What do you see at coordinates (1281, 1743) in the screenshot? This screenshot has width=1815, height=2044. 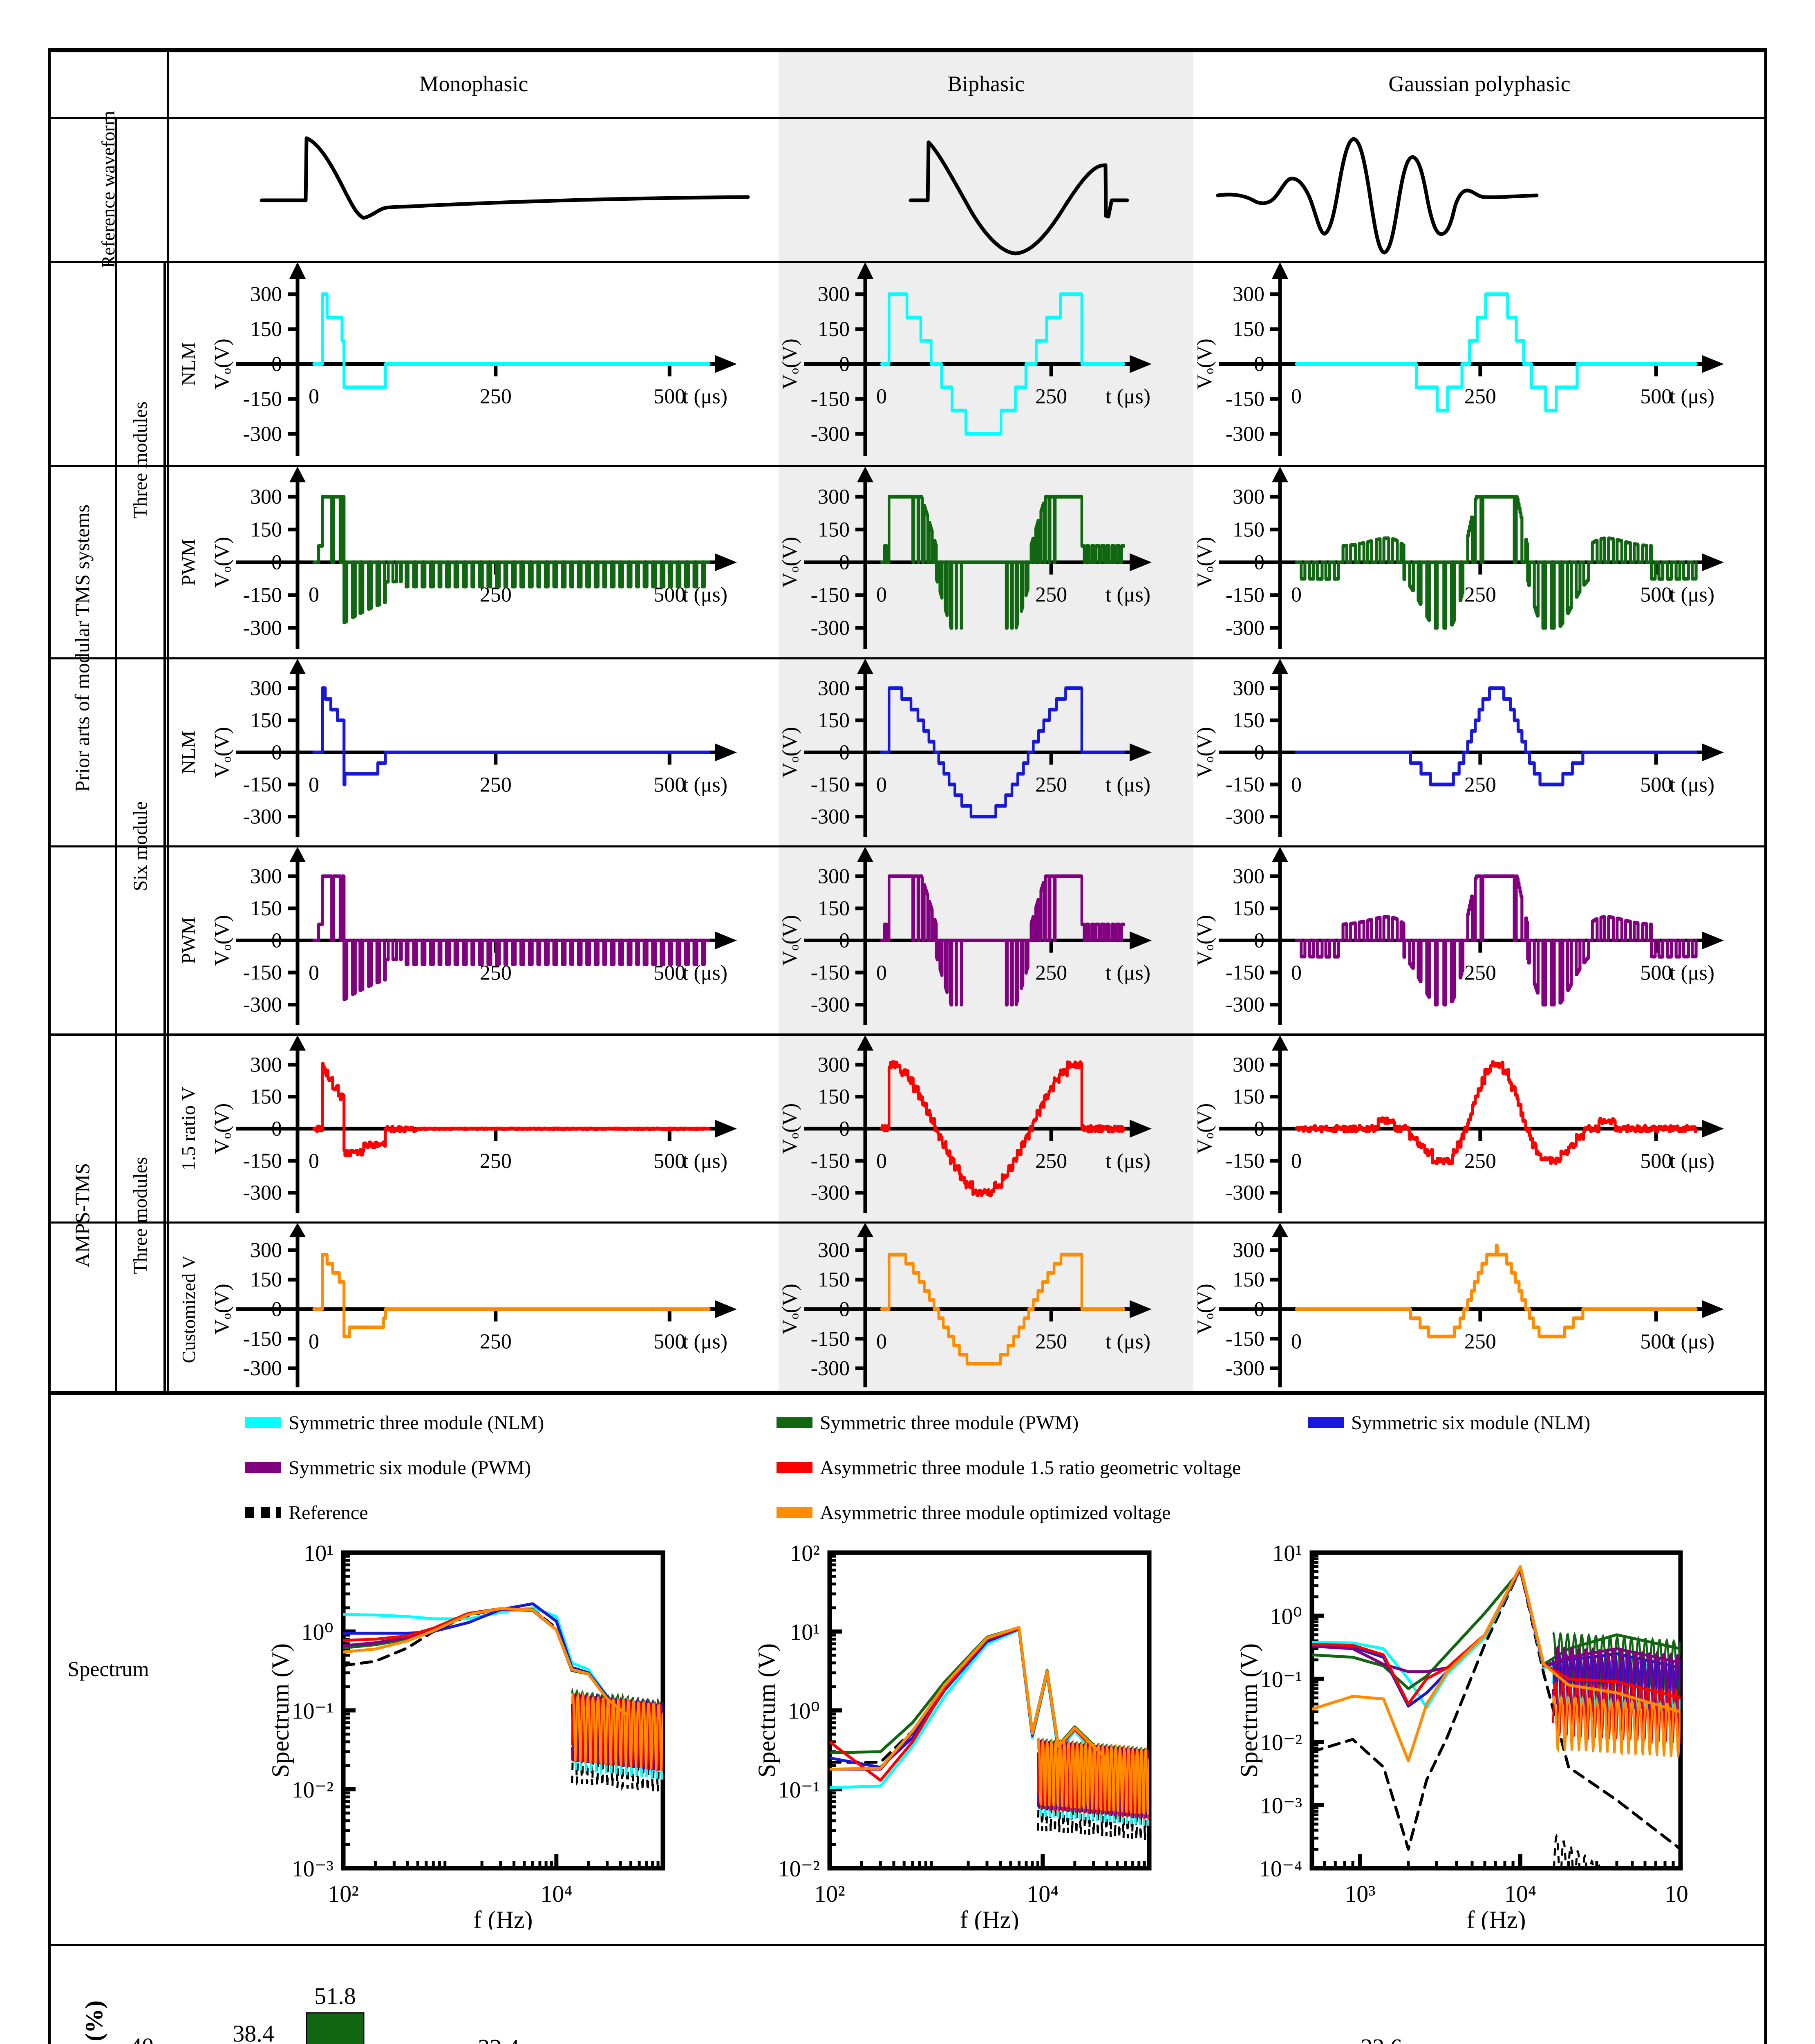 I see `ytick-10⁻²: 10⁻²` at bounding box center [1281, 1743].